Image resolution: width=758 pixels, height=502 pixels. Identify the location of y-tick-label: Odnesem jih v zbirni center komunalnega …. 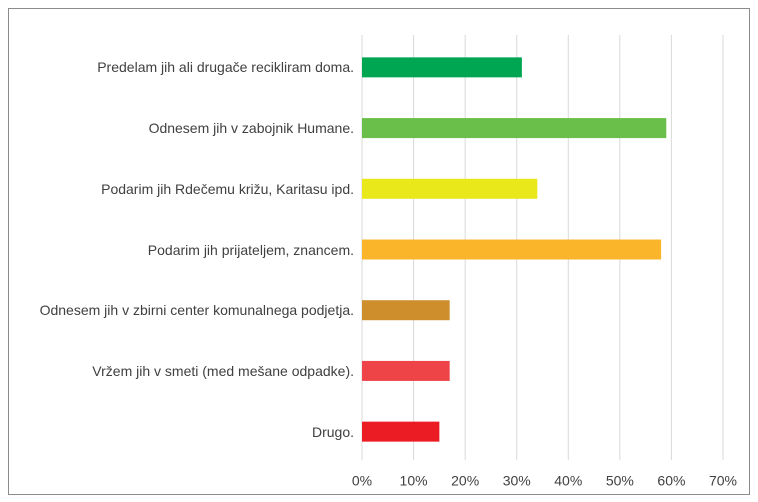
(181, 310).